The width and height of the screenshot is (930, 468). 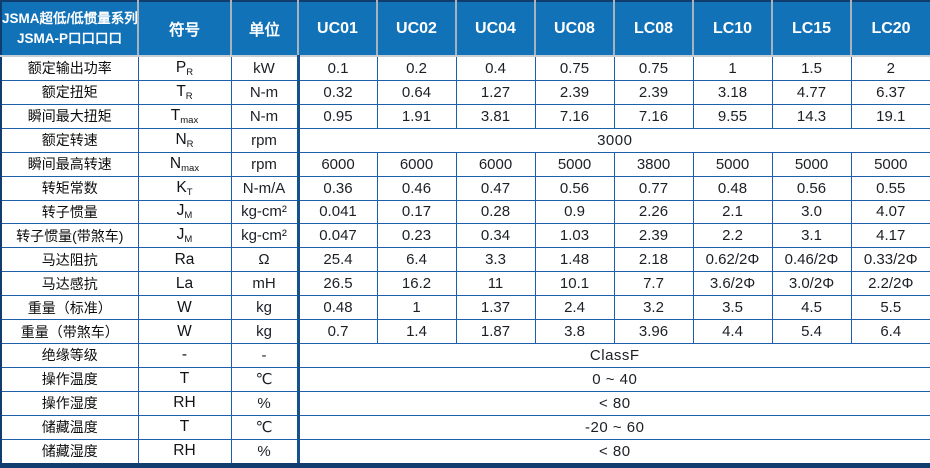 What do you see at coordinates (890, 116) in the screenshot?
I see `value-cell: 19.1` at bounding box center [890, 116].